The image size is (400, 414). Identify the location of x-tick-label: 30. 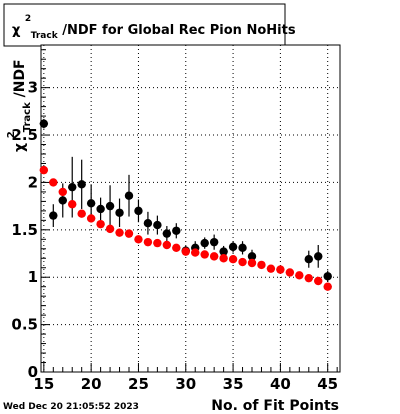
(185, 384).